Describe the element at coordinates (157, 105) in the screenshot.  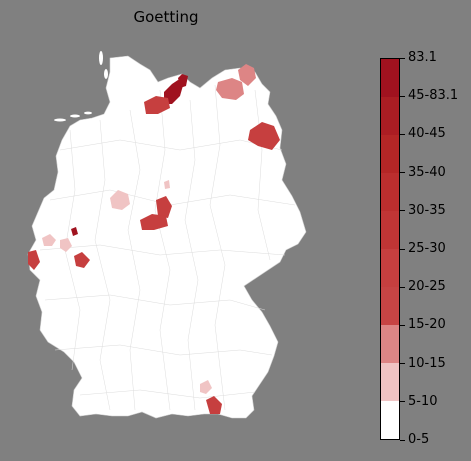
I see `region-hamburg` at that location.